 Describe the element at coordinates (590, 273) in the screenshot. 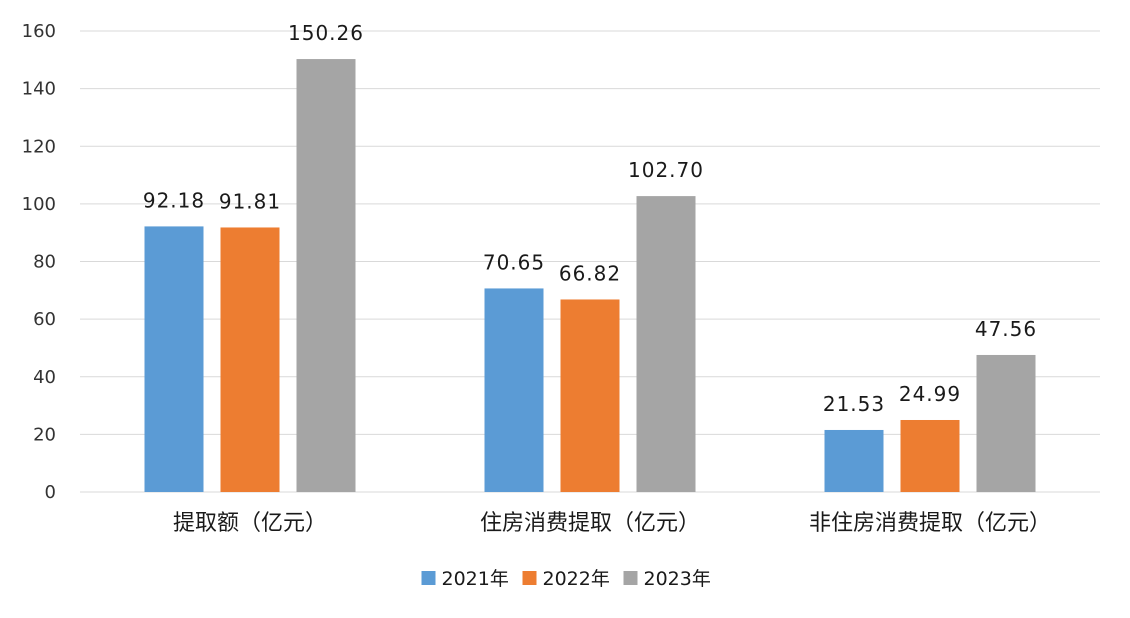

I see `data-label: 66.82` at that location.